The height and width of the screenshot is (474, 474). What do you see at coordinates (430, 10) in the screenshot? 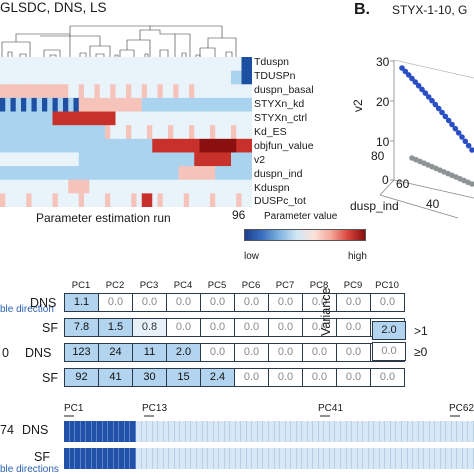
I see `panel-b-title: STYX-1-10, G` at bounding box center [430, 10].